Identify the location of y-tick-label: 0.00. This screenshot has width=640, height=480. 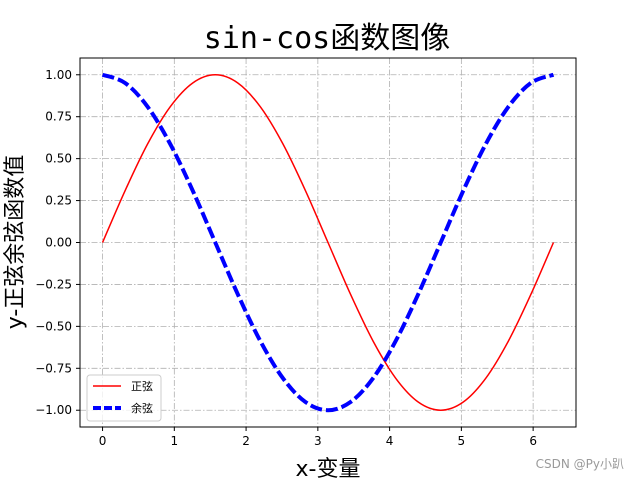
(58, 243).